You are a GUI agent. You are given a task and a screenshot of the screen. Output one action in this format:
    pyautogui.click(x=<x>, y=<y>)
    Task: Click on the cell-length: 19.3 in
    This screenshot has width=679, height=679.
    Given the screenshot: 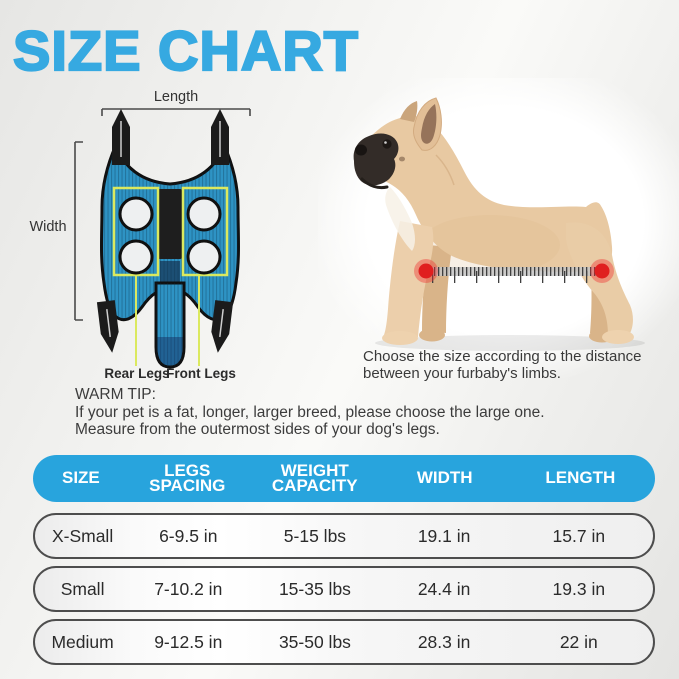 What is the action you would take?
    pyautogui.click(x=579, y=588)
    